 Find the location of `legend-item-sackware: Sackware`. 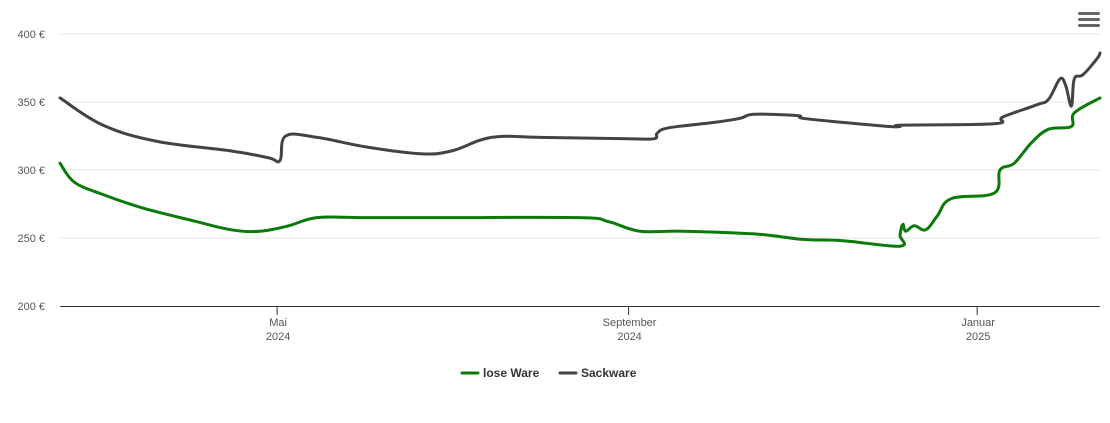

legend-item-sackware: Sackware is located at coordinates (597, 373).